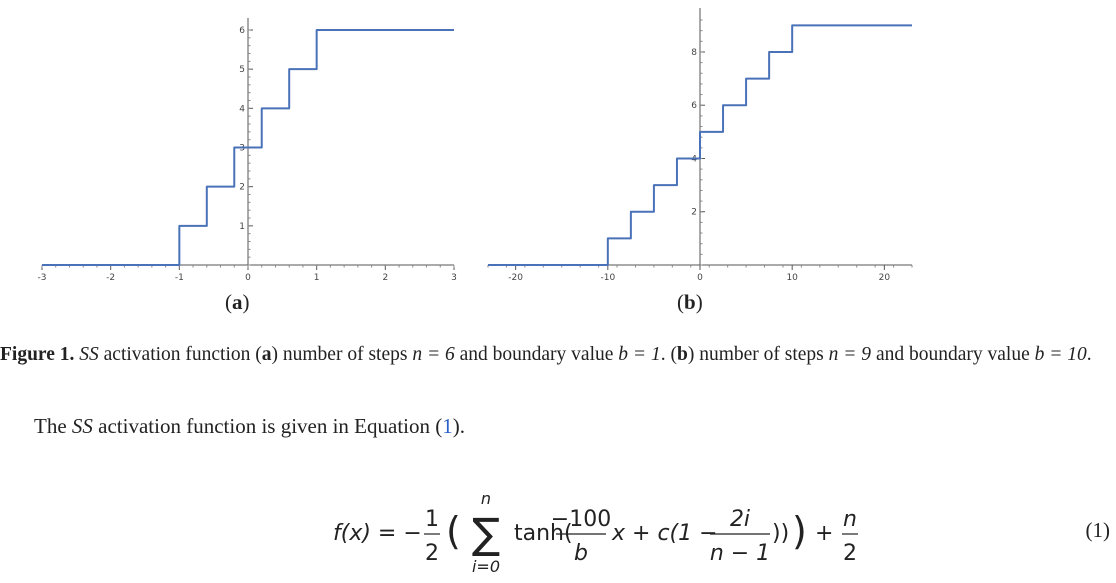  Describe the element at coordinates (432, 519) in the screenshot. I see `eq-half-num: 1` at that location.